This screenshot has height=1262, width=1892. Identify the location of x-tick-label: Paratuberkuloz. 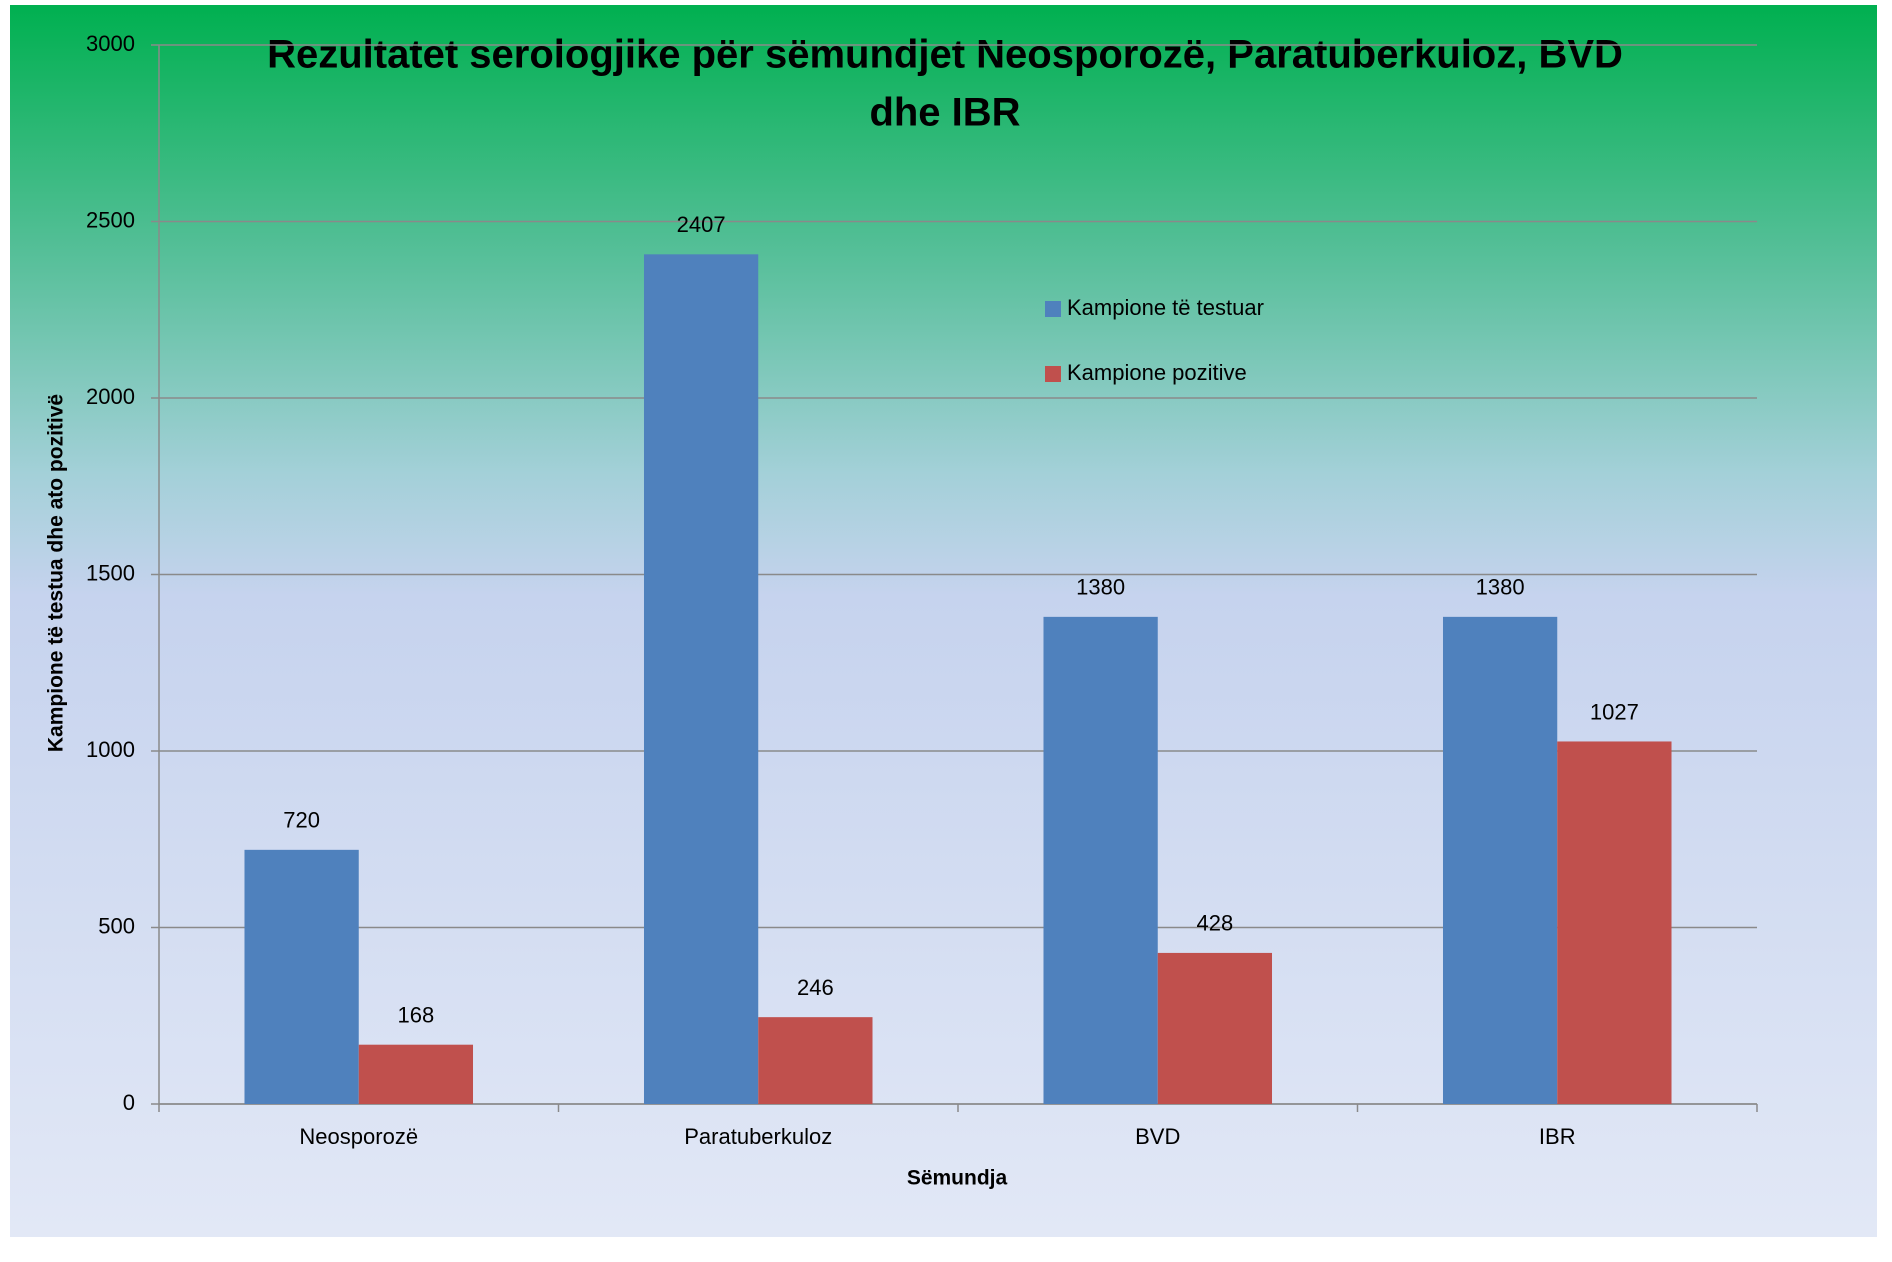
(758, 1136).